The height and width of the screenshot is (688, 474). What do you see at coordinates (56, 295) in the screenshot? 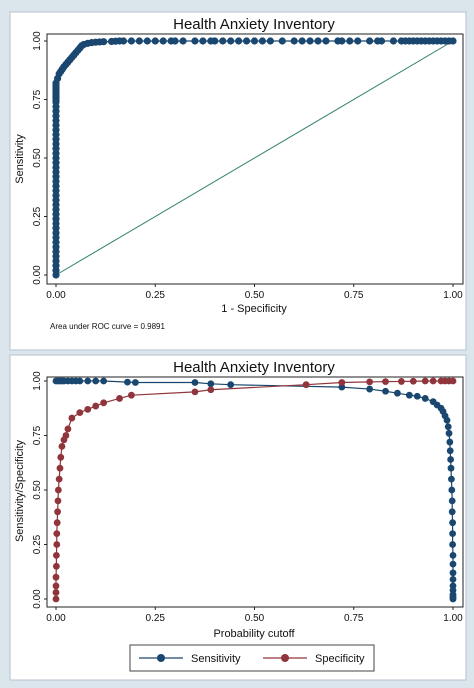
I see `roc-x-tick-label: 0.00` at bounding box center [56, 295].